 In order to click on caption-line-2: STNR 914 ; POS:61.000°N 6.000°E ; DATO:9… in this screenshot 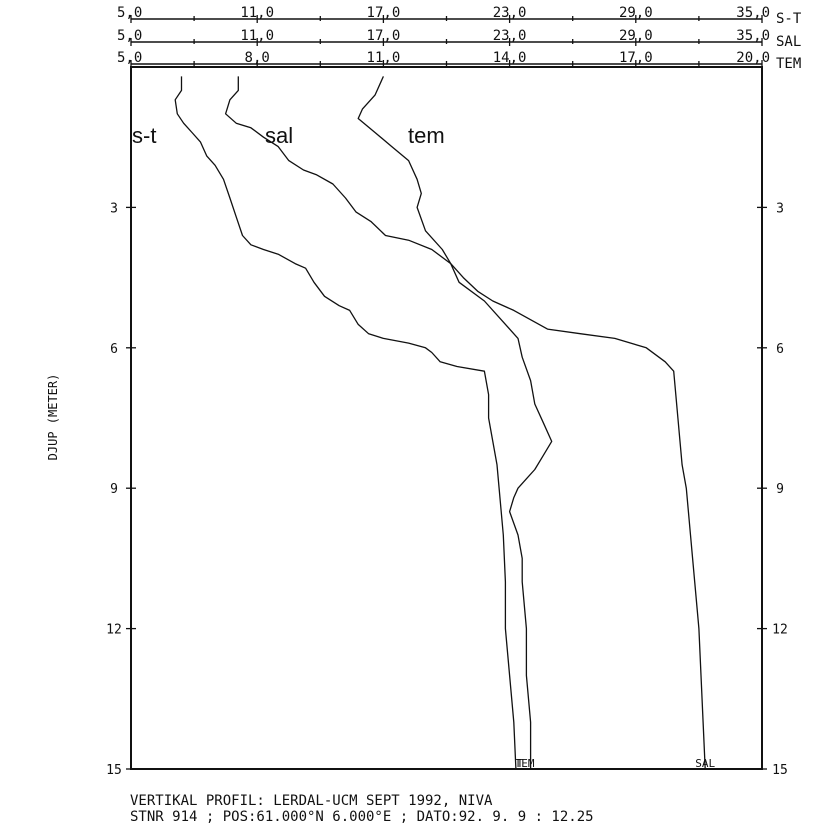, I will do `click(362, 817)`.